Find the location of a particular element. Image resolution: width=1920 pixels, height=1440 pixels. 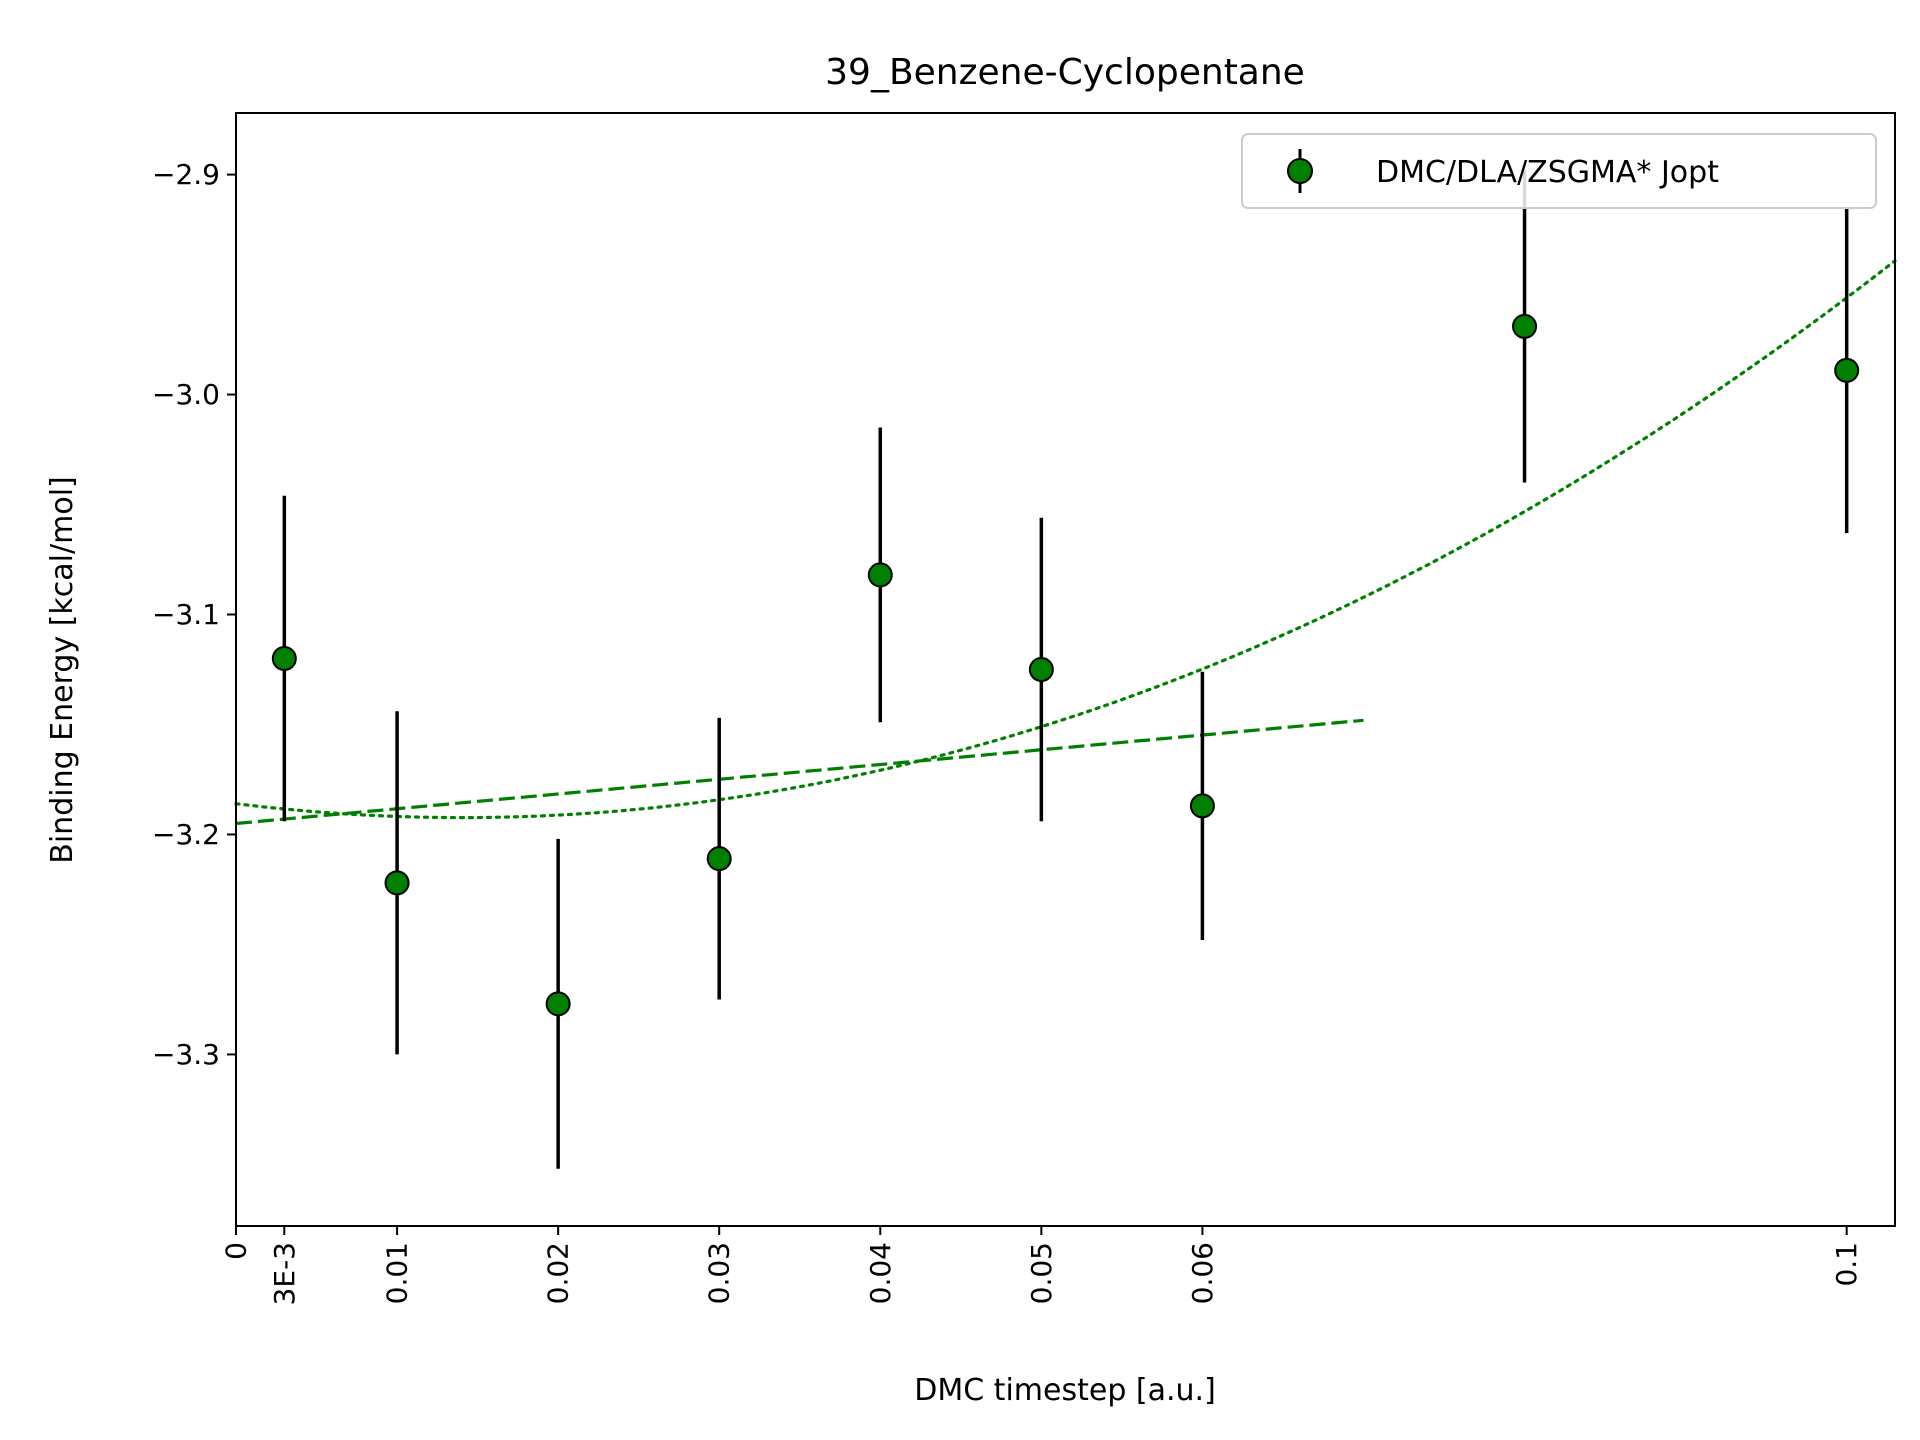

x-axis-ticks: 0 3E-3 0.01 0.02 0.03 0.04 0.05 0.06 0.1 is located at coordinates (1041, 1265).